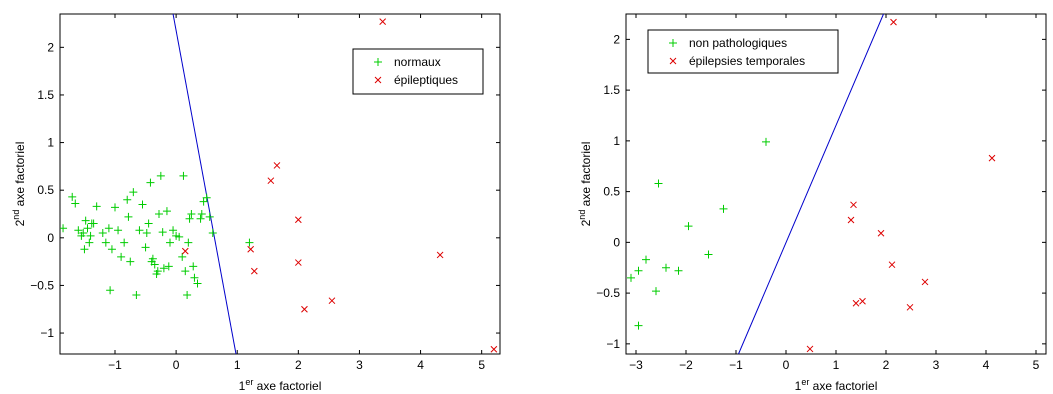  I want to click on y-tick-label: −1, so click(613, 344).